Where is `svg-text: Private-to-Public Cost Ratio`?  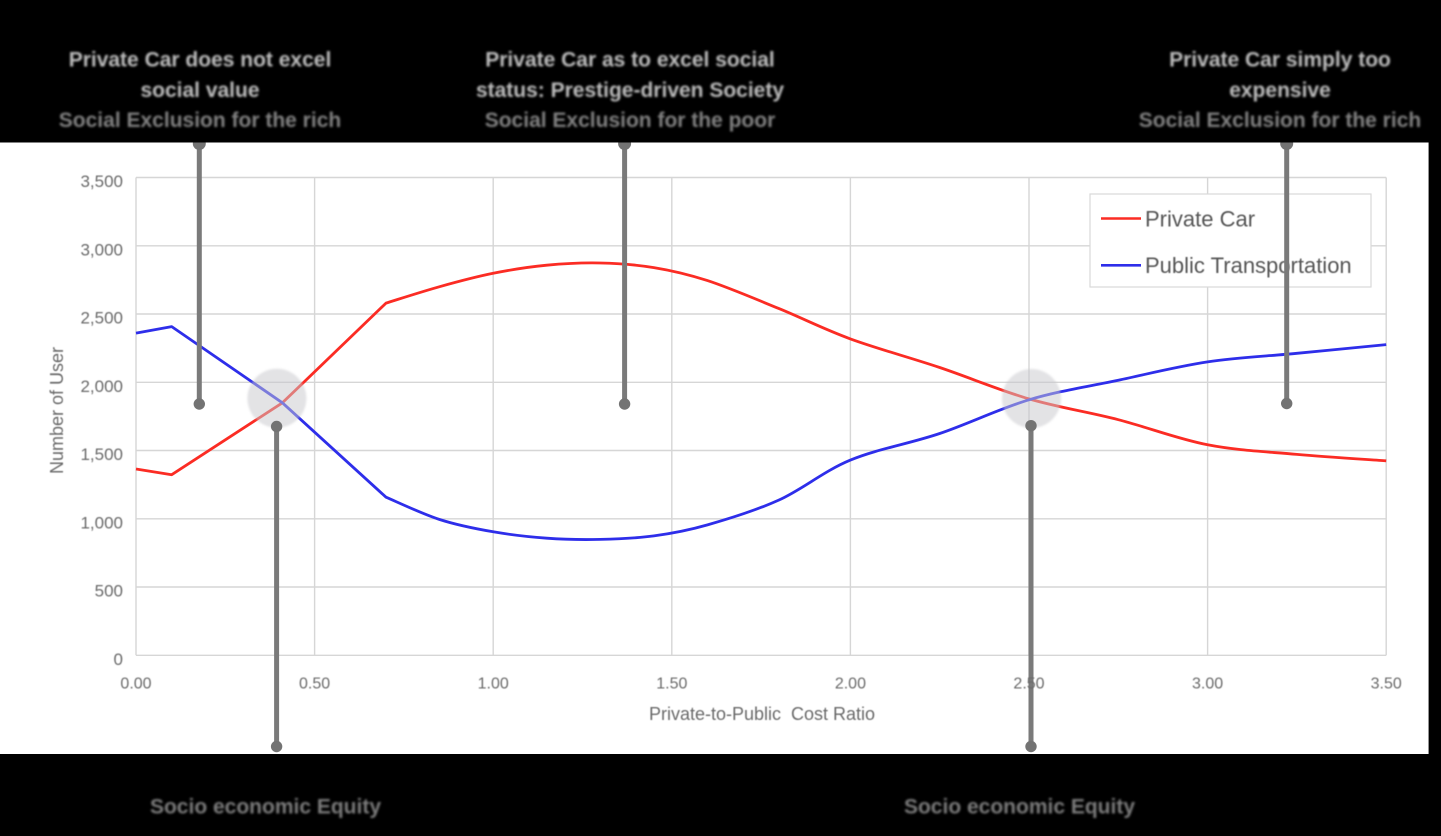
svg-text: Private-to-Public Cost Ratio is located at coordinates (762, 714).